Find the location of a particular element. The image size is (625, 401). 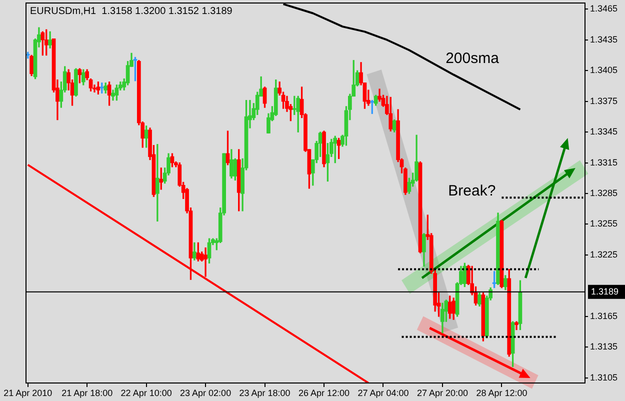

y-tick-label: 1.3225 is located at coordinates (604, 254).